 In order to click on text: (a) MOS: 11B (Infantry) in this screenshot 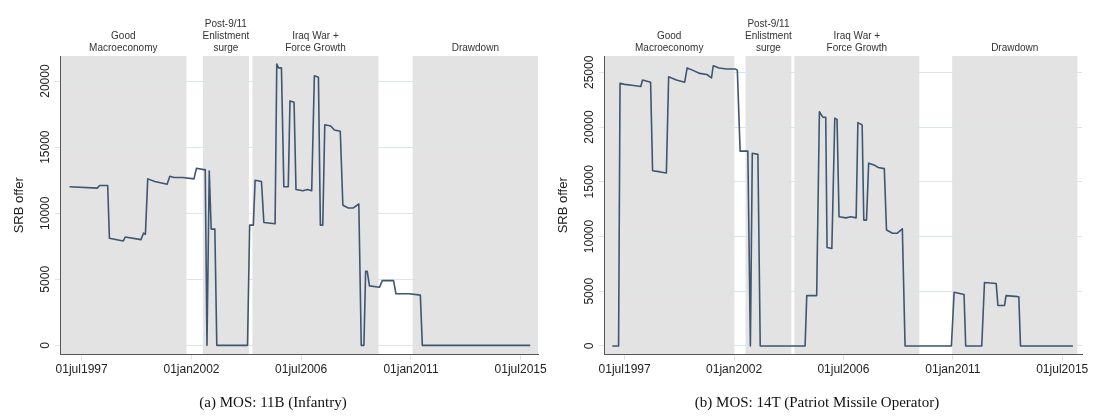, I will do `click(273, 402)`.